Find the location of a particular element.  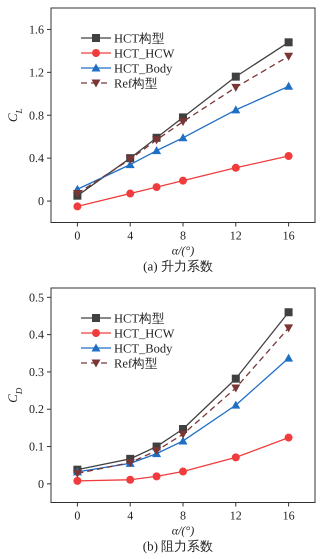

y-tick-label: 0.2 is located at coordinates (36, 409).